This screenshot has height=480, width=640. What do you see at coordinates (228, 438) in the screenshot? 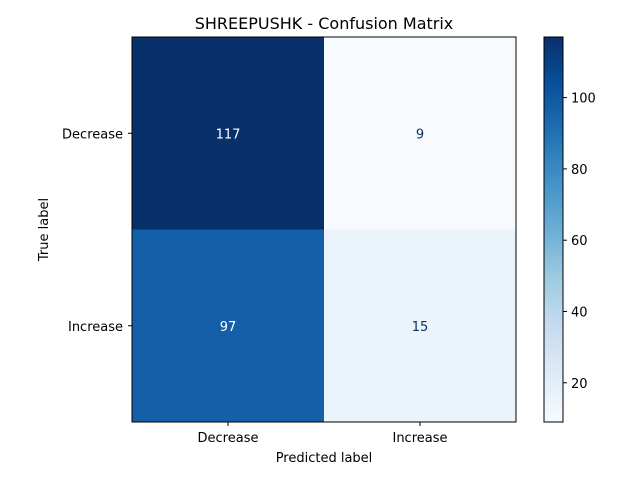
I see `x-tick-label: Decrease` at bounding box center [228, 438].